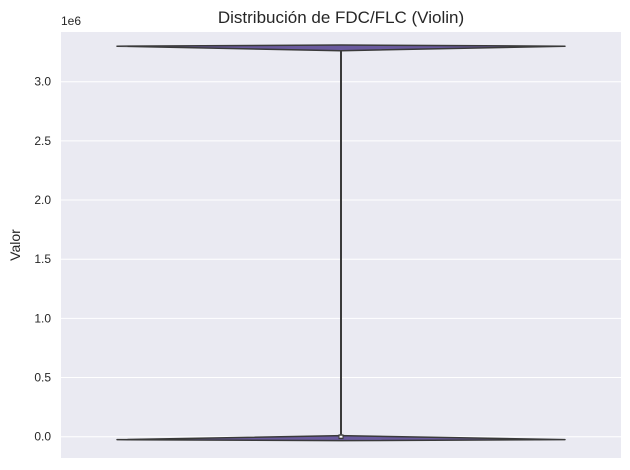  What do you see at coordinates (341, 48) in the screenshot?
I see `violin-upper-cluster` at bounding box center [341, 48].